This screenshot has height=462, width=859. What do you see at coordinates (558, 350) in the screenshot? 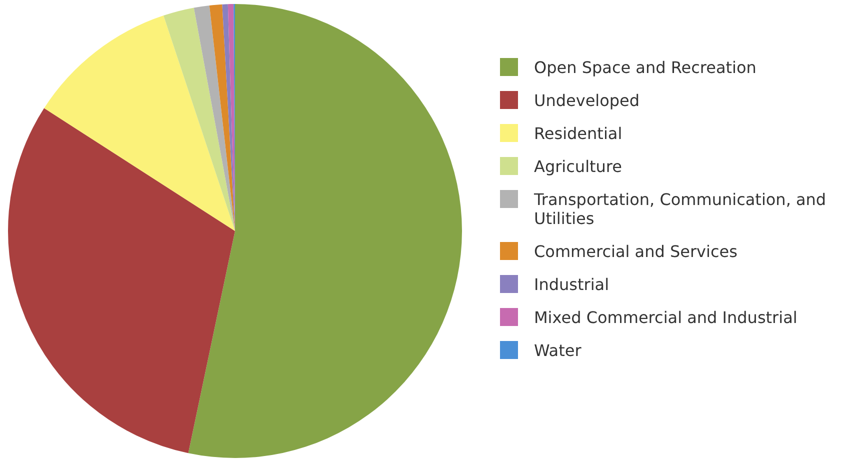
I see `legend-label: Water` at bounding box center [558, 350].